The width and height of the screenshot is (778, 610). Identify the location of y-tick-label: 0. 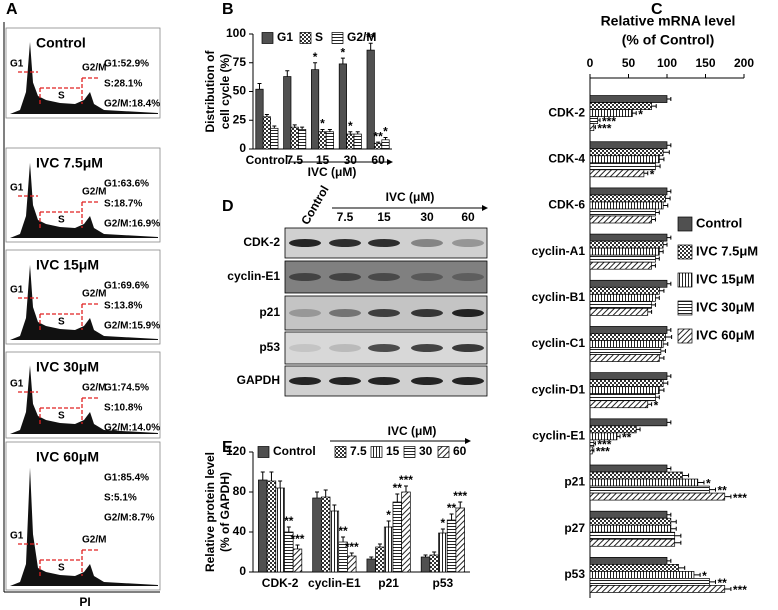
(242, 571).